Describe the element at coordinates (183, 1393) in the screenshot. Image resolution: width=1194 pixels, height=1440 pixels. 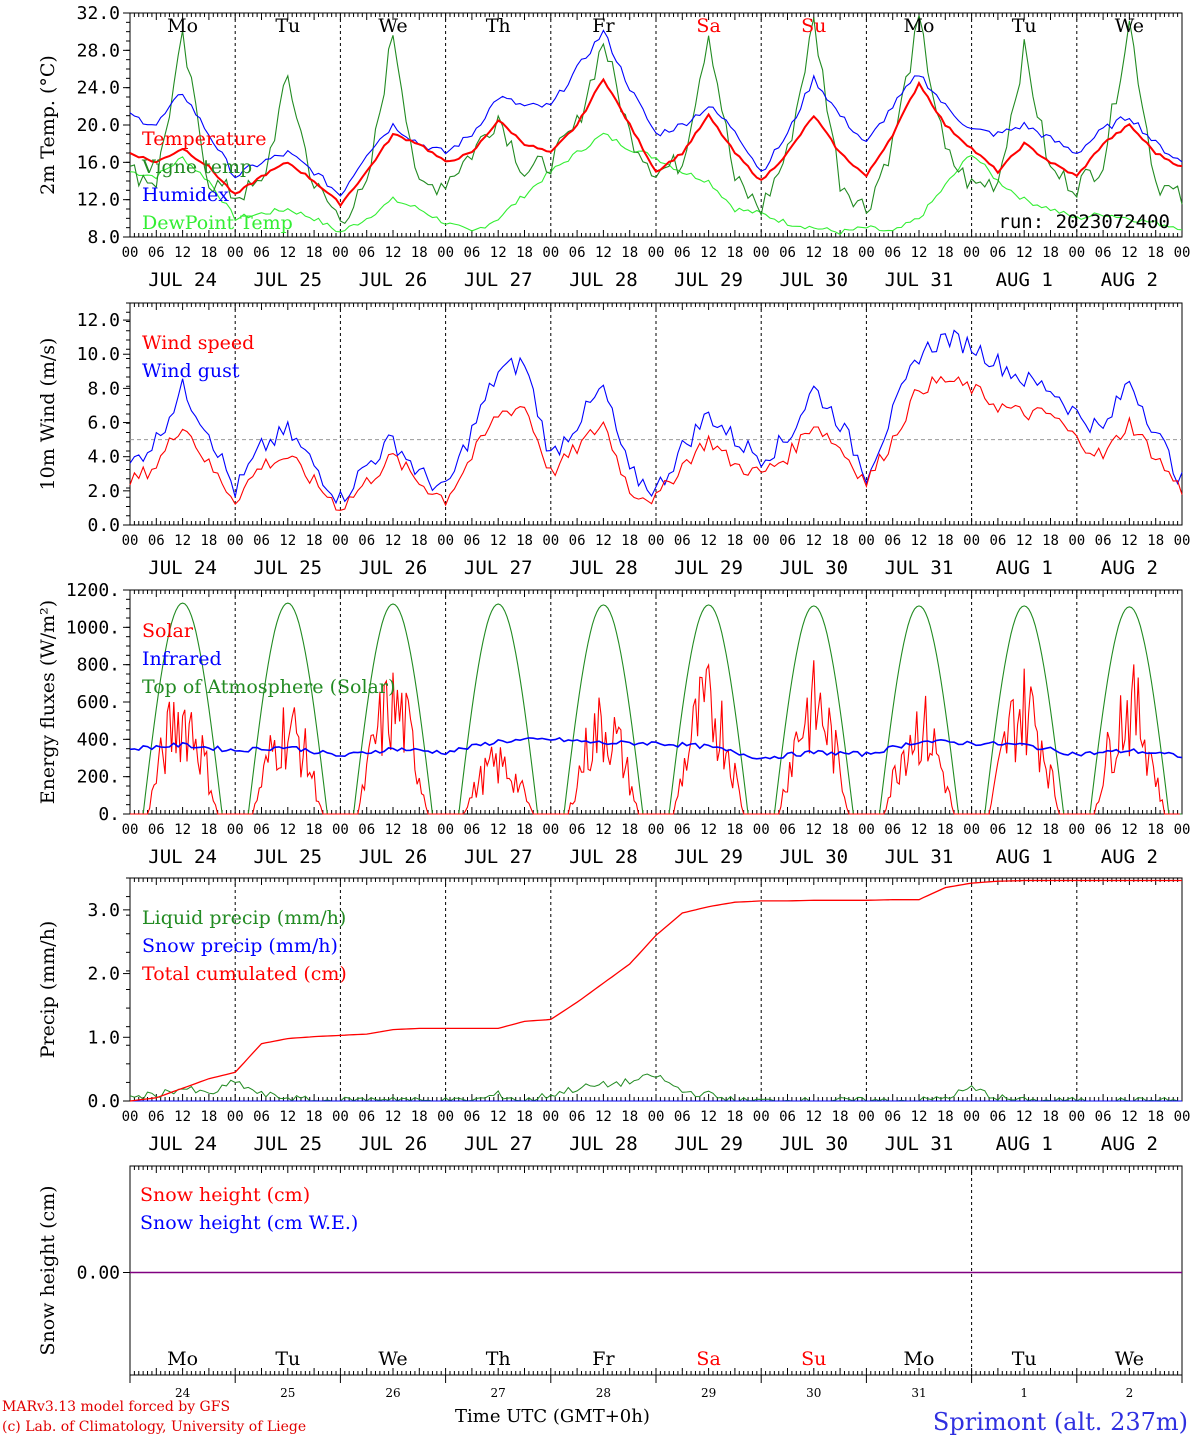
I see `day-number-label: 24` at that location.